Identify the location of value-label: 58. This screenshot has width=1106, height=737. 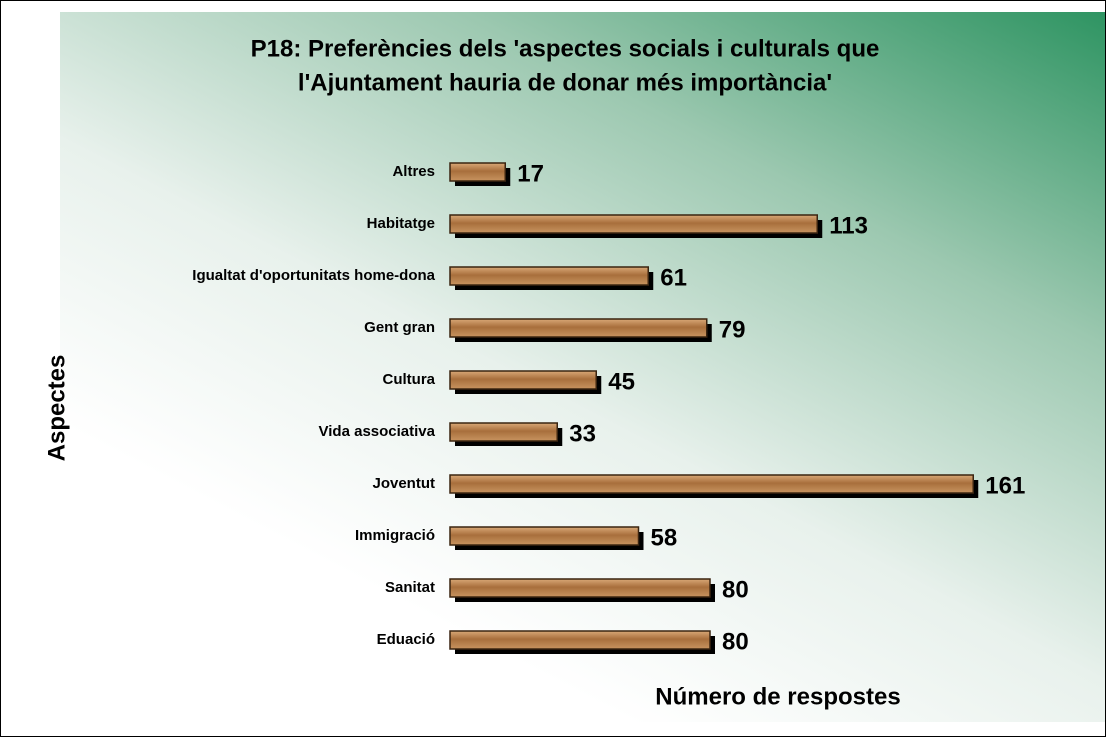
(664, 537).